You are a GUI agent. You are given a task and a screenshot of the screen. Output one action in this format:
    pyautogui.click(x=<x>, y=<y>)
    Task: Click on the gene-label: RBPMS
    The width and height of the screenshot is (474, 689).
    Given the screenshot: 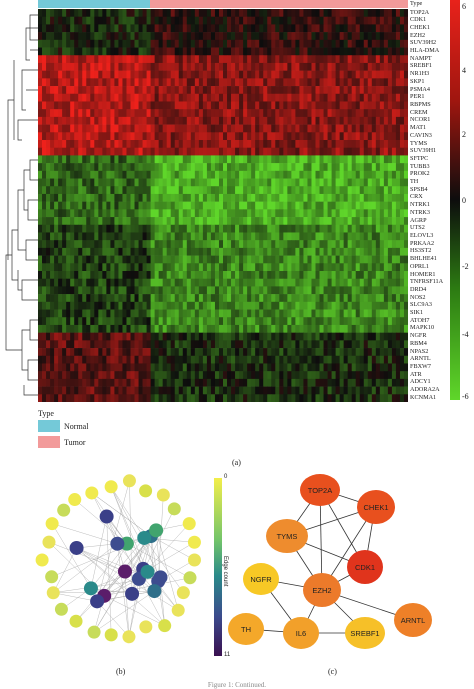 What is the action you would take?
    pyautogui.click(x=420, y=104)
    